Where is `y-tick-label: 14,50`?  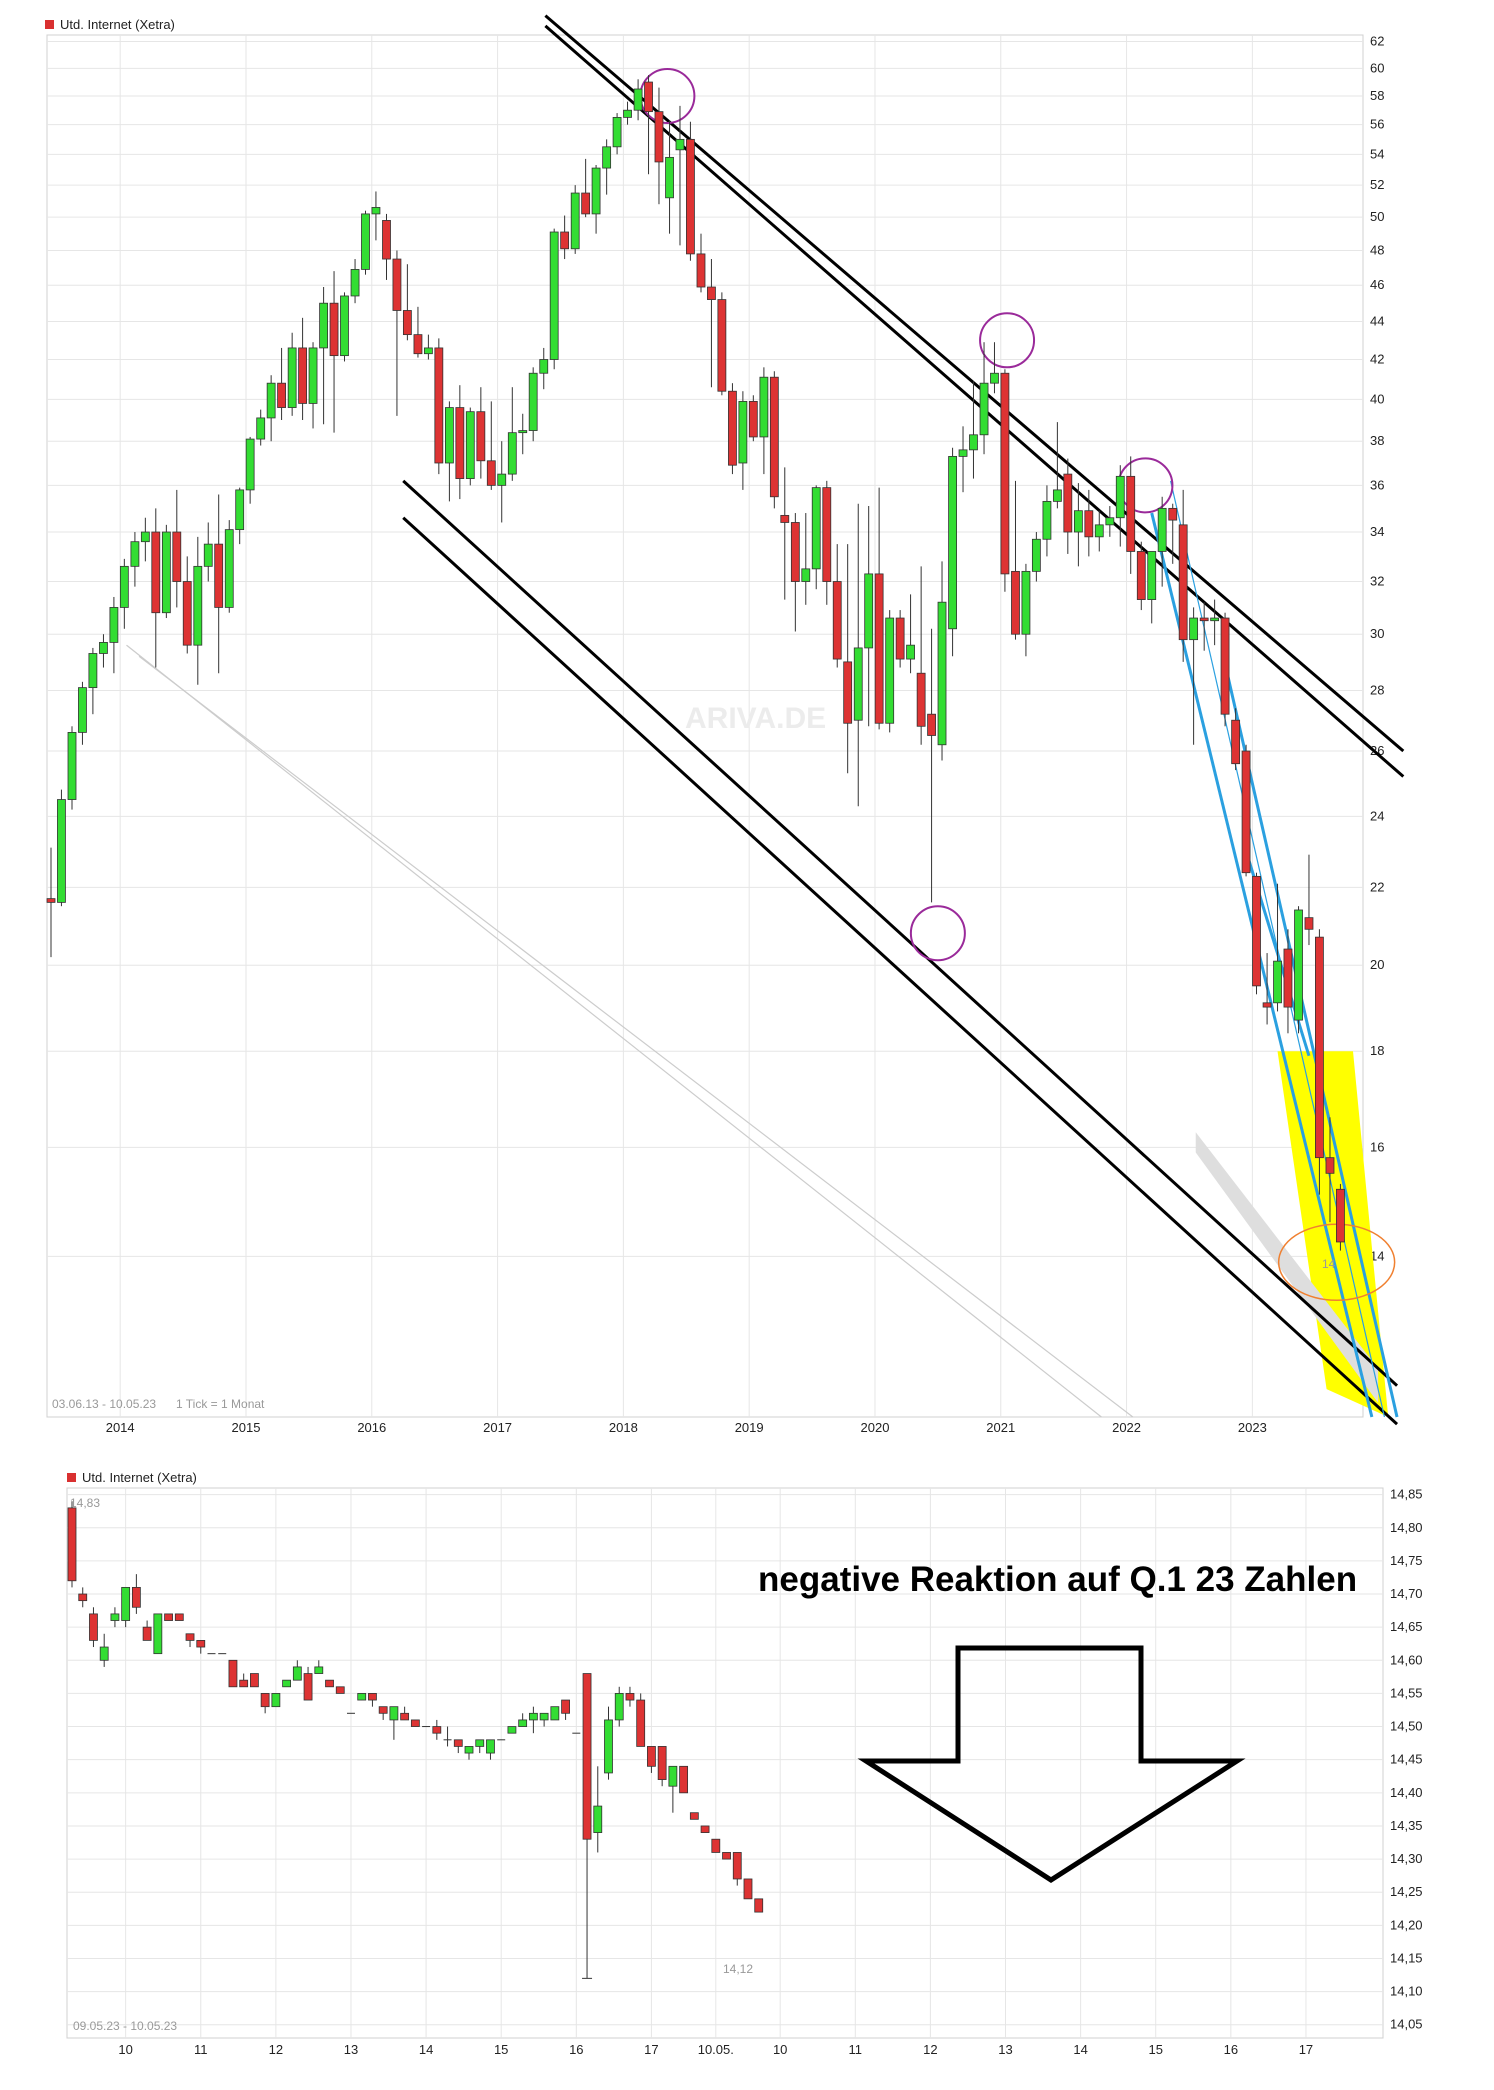
y-tick-label: 14,50 is located at coordinates (1406, 1726).